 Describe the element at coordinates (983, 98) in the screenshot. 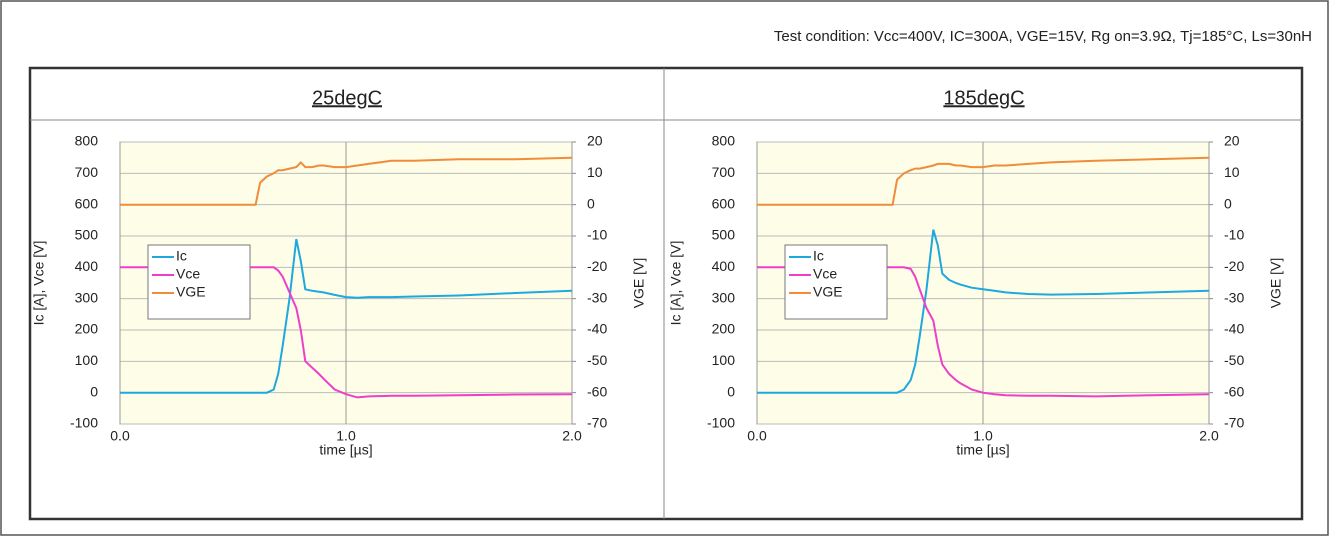

I see `chart-title: 185degC` at that location.